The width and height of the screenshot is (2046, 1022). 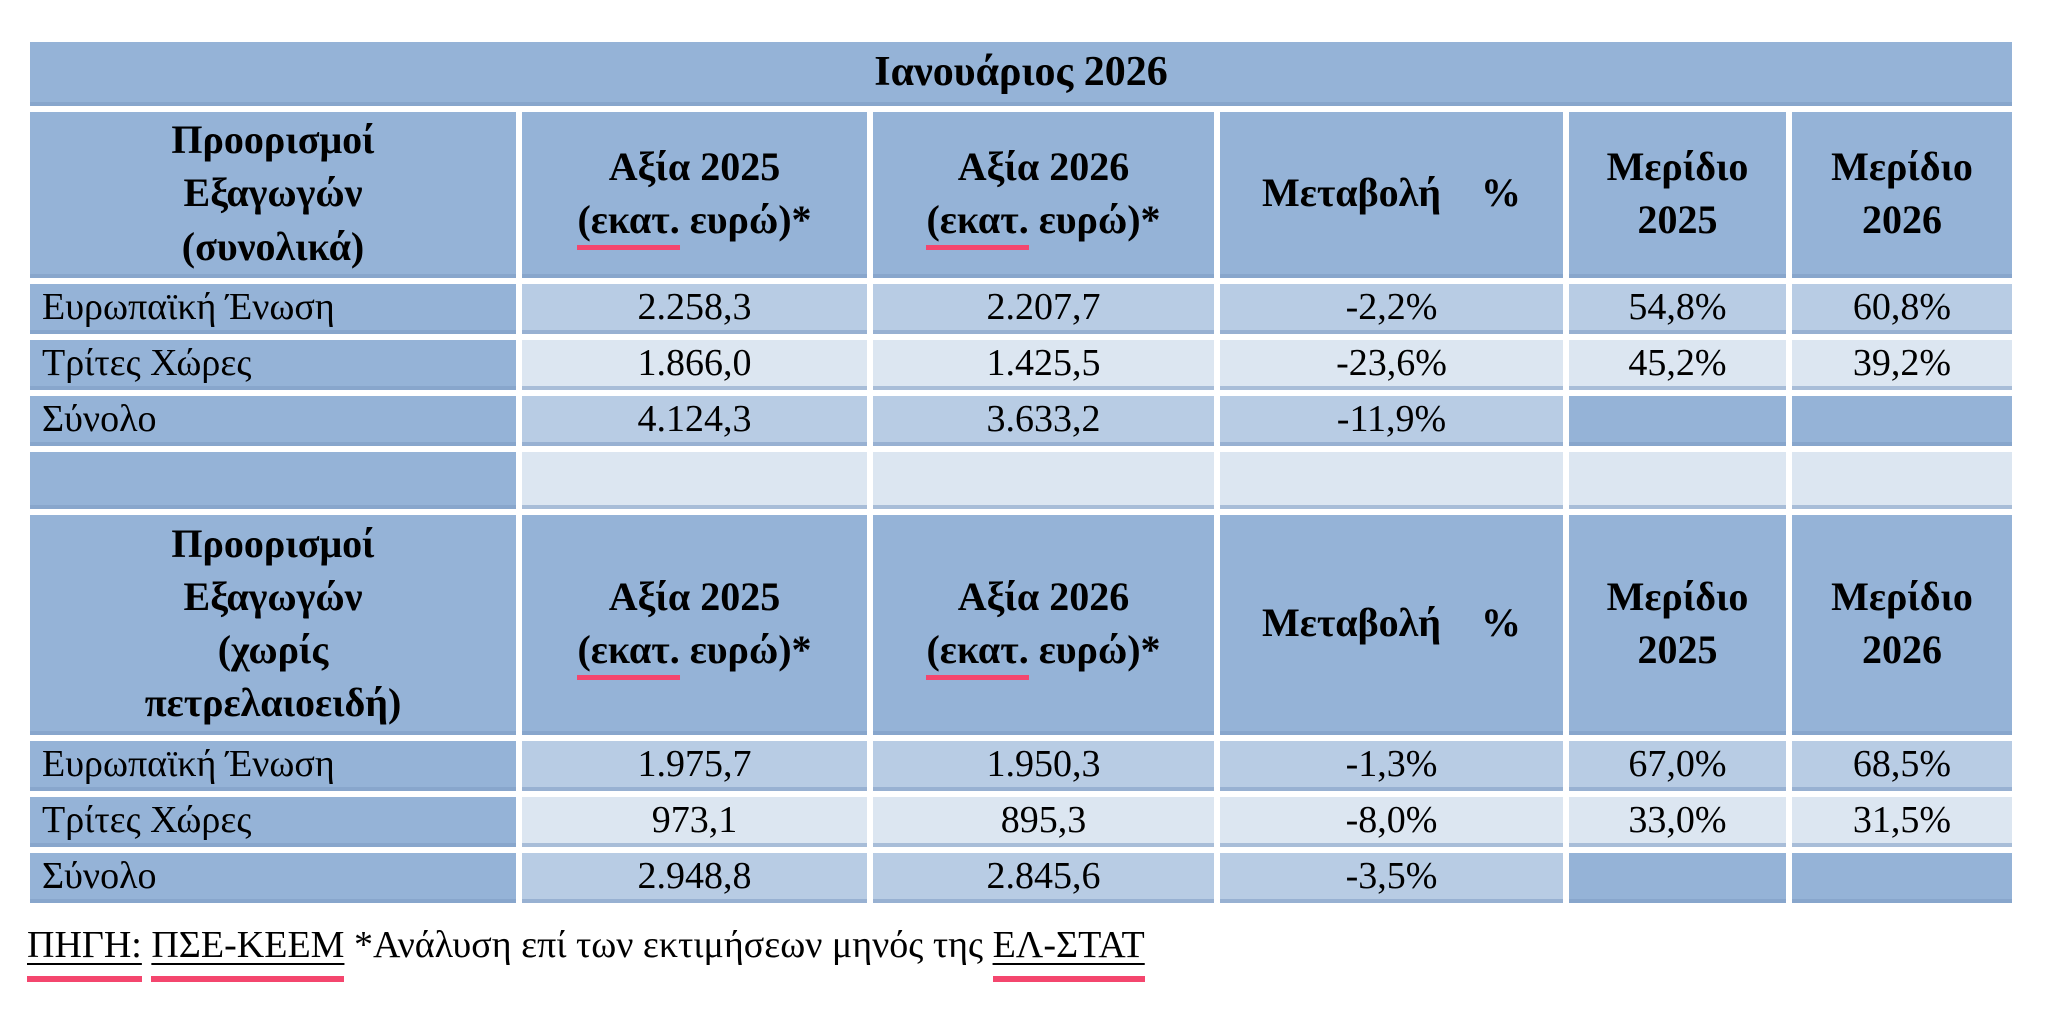 I want to click on title-row: Ιανουάριος 2026, so click(x=1021, y=74).